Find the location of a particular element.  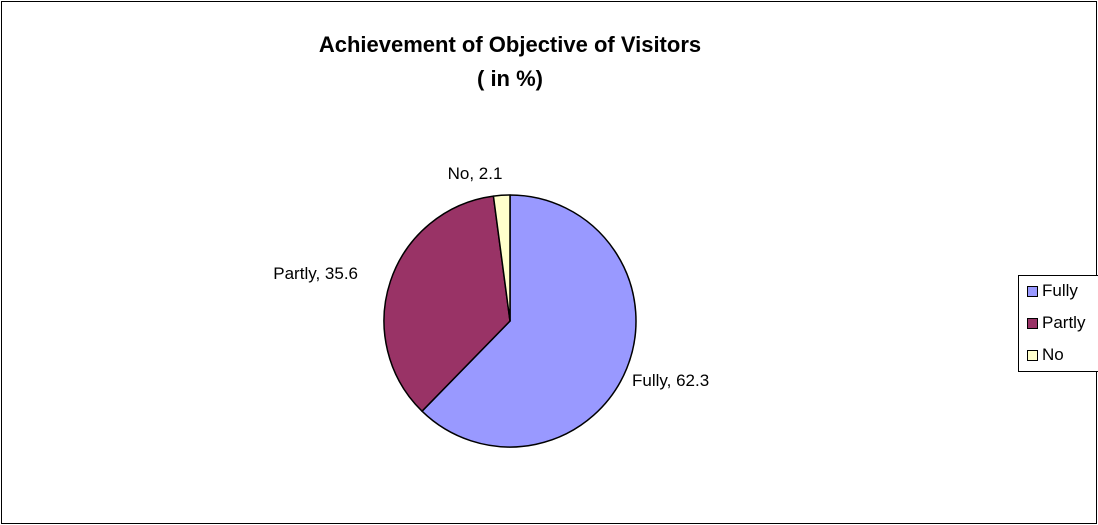

legend: Fully Partly No is located at coordinates (1058, 323).